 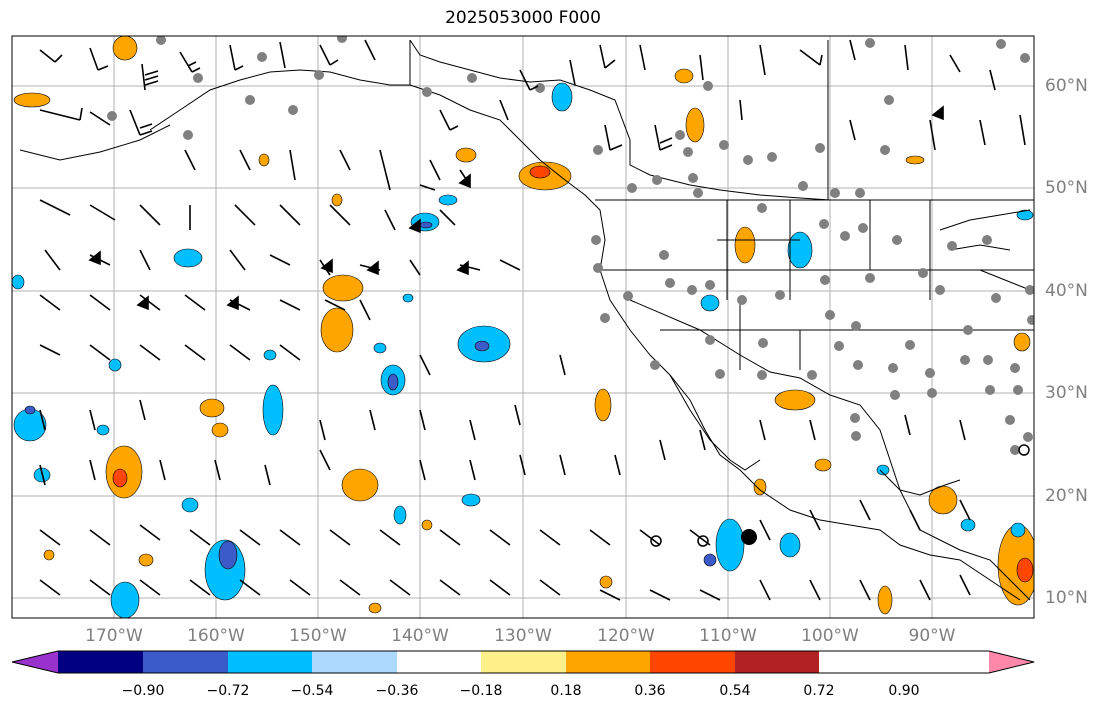 What do you see at coordinates (114, 636) in the screenshot?
I see `lon-label: 170°W` at bounding box center [114, 636].